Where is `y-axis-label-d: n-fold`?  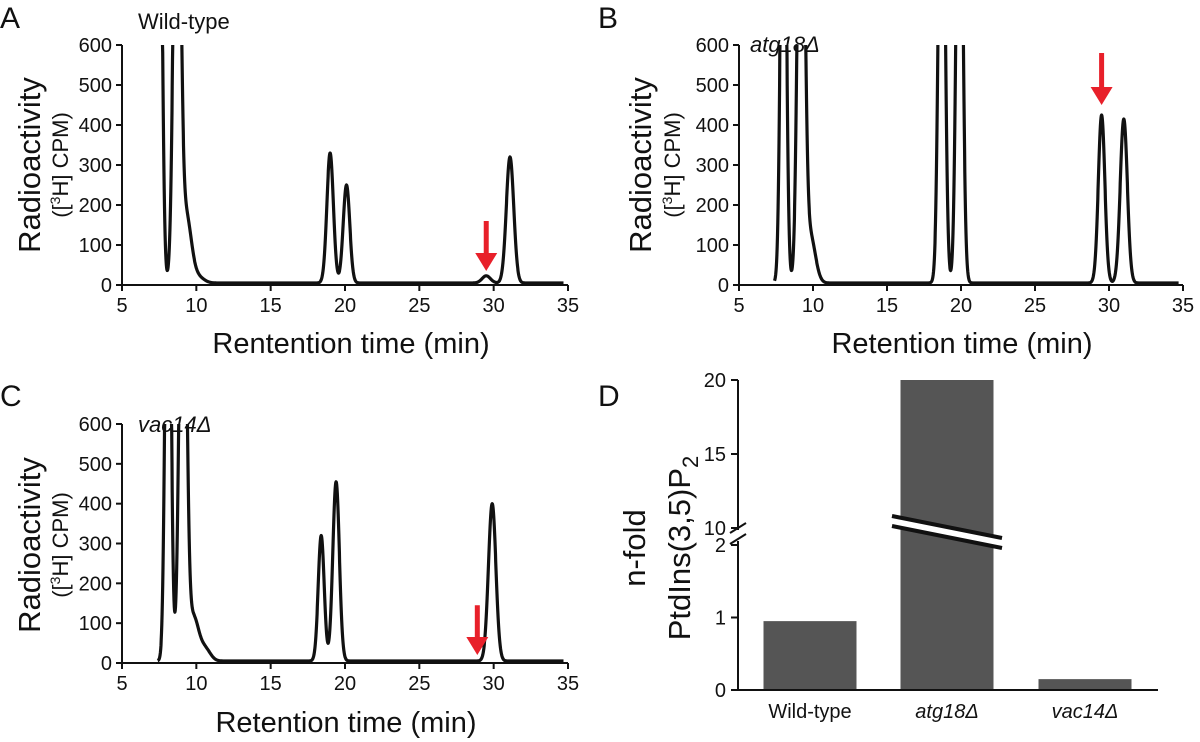
y-axis-label-d: n-fold is located at coordinates (634, 548).